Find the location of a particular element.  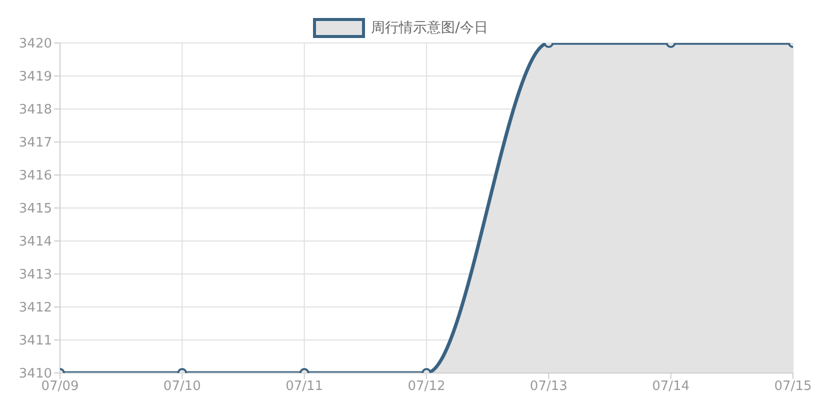

x-tick-label: 07/13 is located at coordinates (549, 386).